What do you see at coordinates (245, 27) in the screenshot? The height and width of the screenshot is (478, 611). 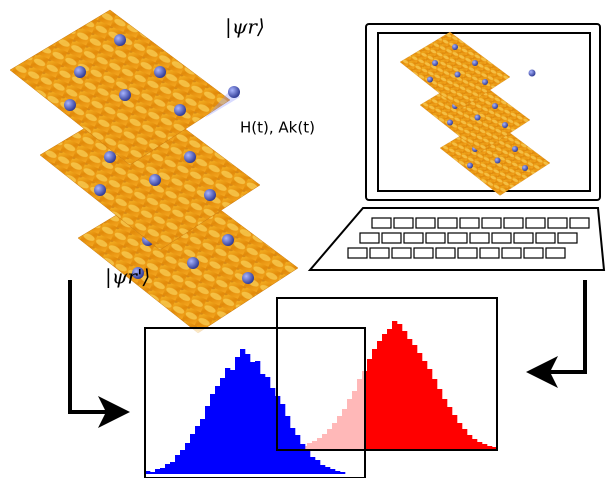 I see `state-label: |ψr⟩` at bounding box center [245, 27].